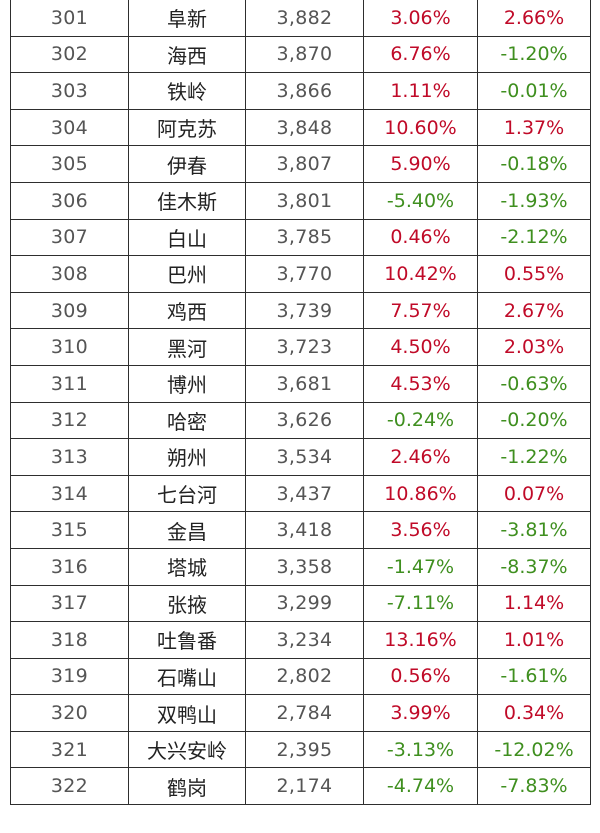 Image resolution: width=600 pixels, height=833 pixels. What do you see at coordinates (534, 200) in the screenshot?
I see `growth-change-cell: -1.93%` at bounding box center [534, 200].